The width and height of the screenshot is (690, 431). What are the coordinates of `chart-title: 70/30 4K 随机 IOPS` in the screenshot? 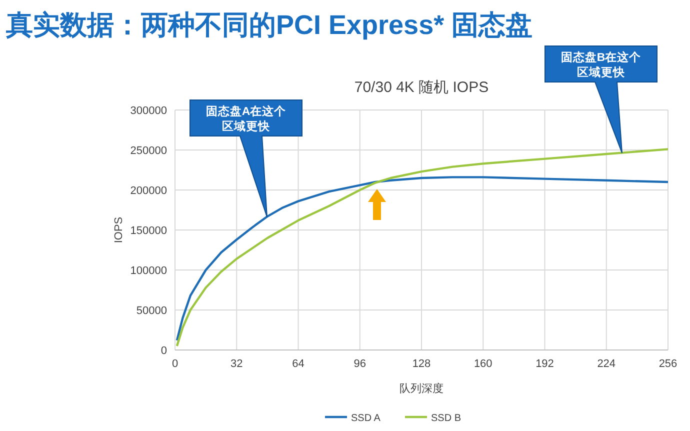 It's located at (421, 87).